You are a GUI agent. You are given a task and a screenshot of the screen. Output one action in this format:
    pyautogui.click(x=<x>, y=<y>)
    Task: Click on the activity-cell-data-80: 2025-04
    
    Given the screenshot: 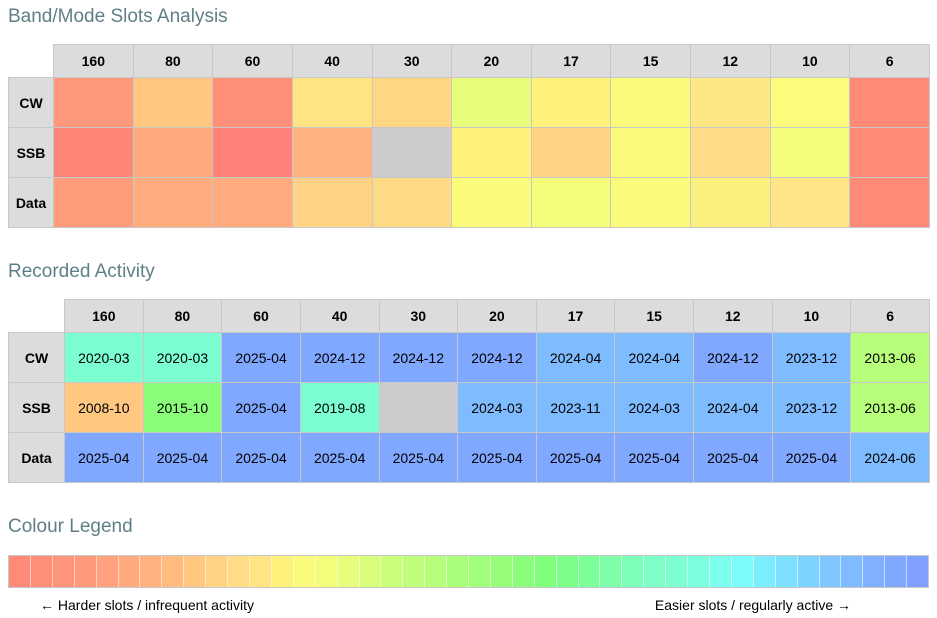 What is the action you would take?
    pyautogui.click(x=182, y=457)
    